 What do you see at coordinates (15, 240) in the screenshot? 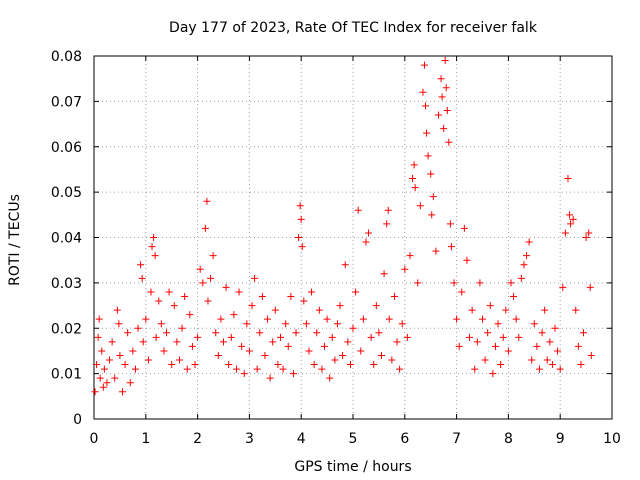
I see `y-axis-label: ROTI / TECUs` at bounding box center [15, 240].